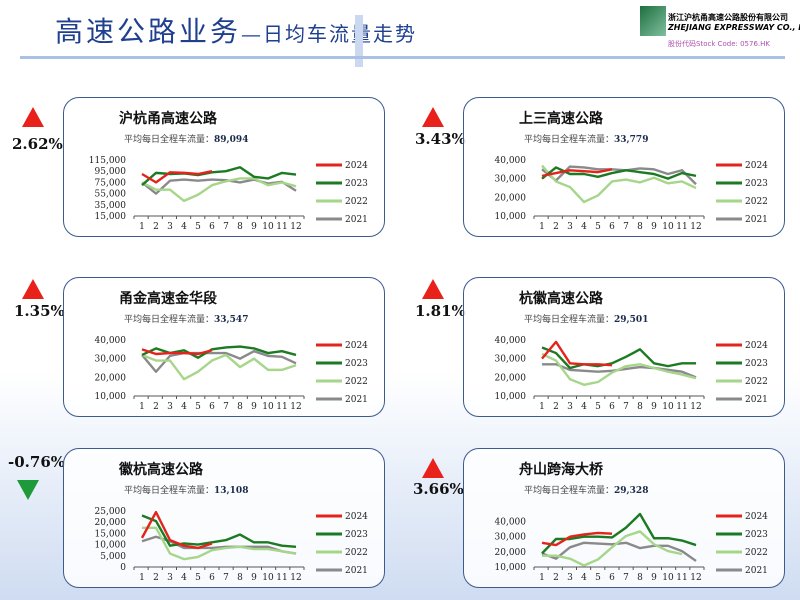 This screenshot has width=800, height=600. What do you see at coordinates (107, 161) in the screenshot?
I see `y-tick-label: 115,000` at bounding box center [107, 161].